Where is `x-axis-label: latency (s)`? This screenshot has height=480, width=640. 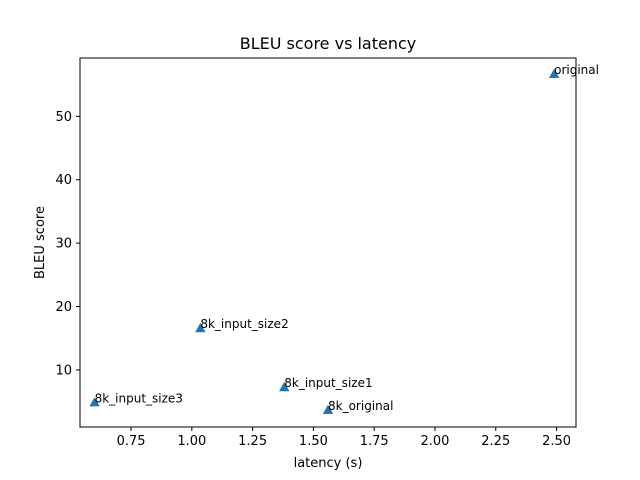 x-axis-label: latency (s) is located at coordinates (328, 463).